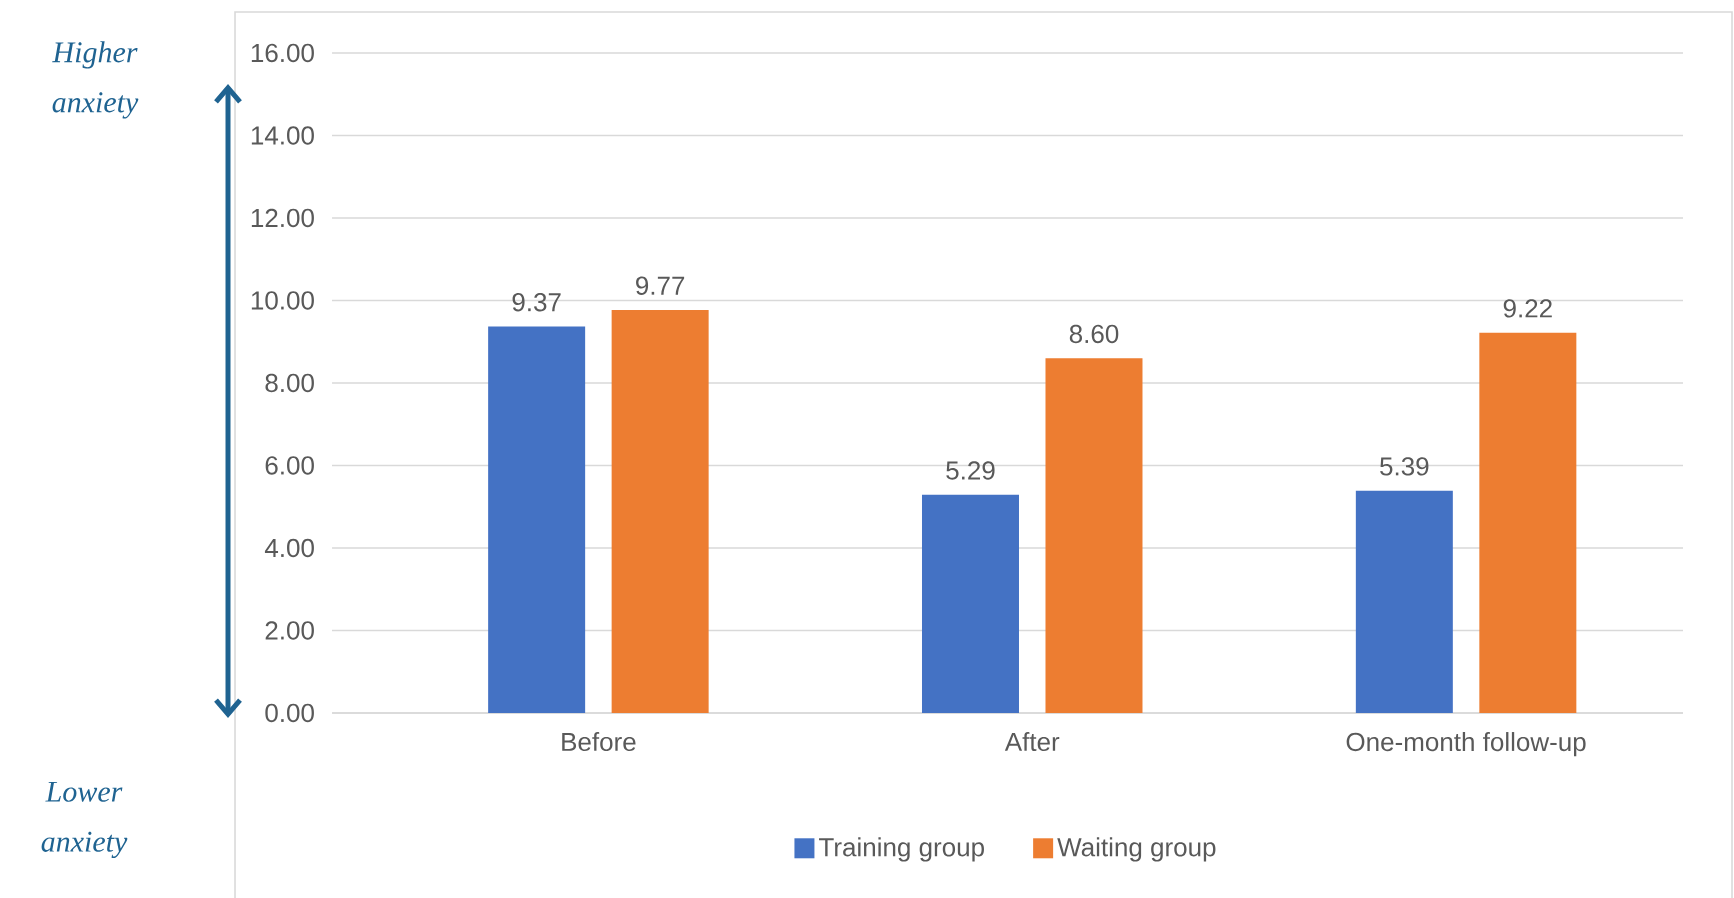 The height and width of the screenshot is (898, 1734). Describe the element at coordinates (282, 135) in the screenshot. I see `y-tick-label: 14.00` at that location.